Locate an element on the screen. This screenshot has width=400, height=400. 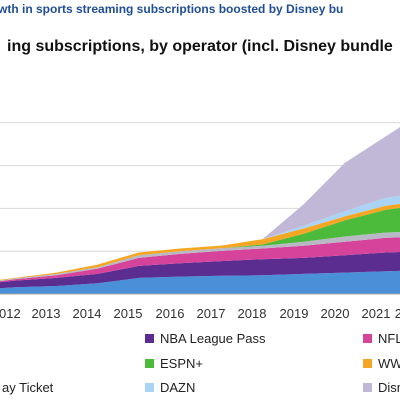
legend-item-nfl: NFL is located at coordinates (381, 338).